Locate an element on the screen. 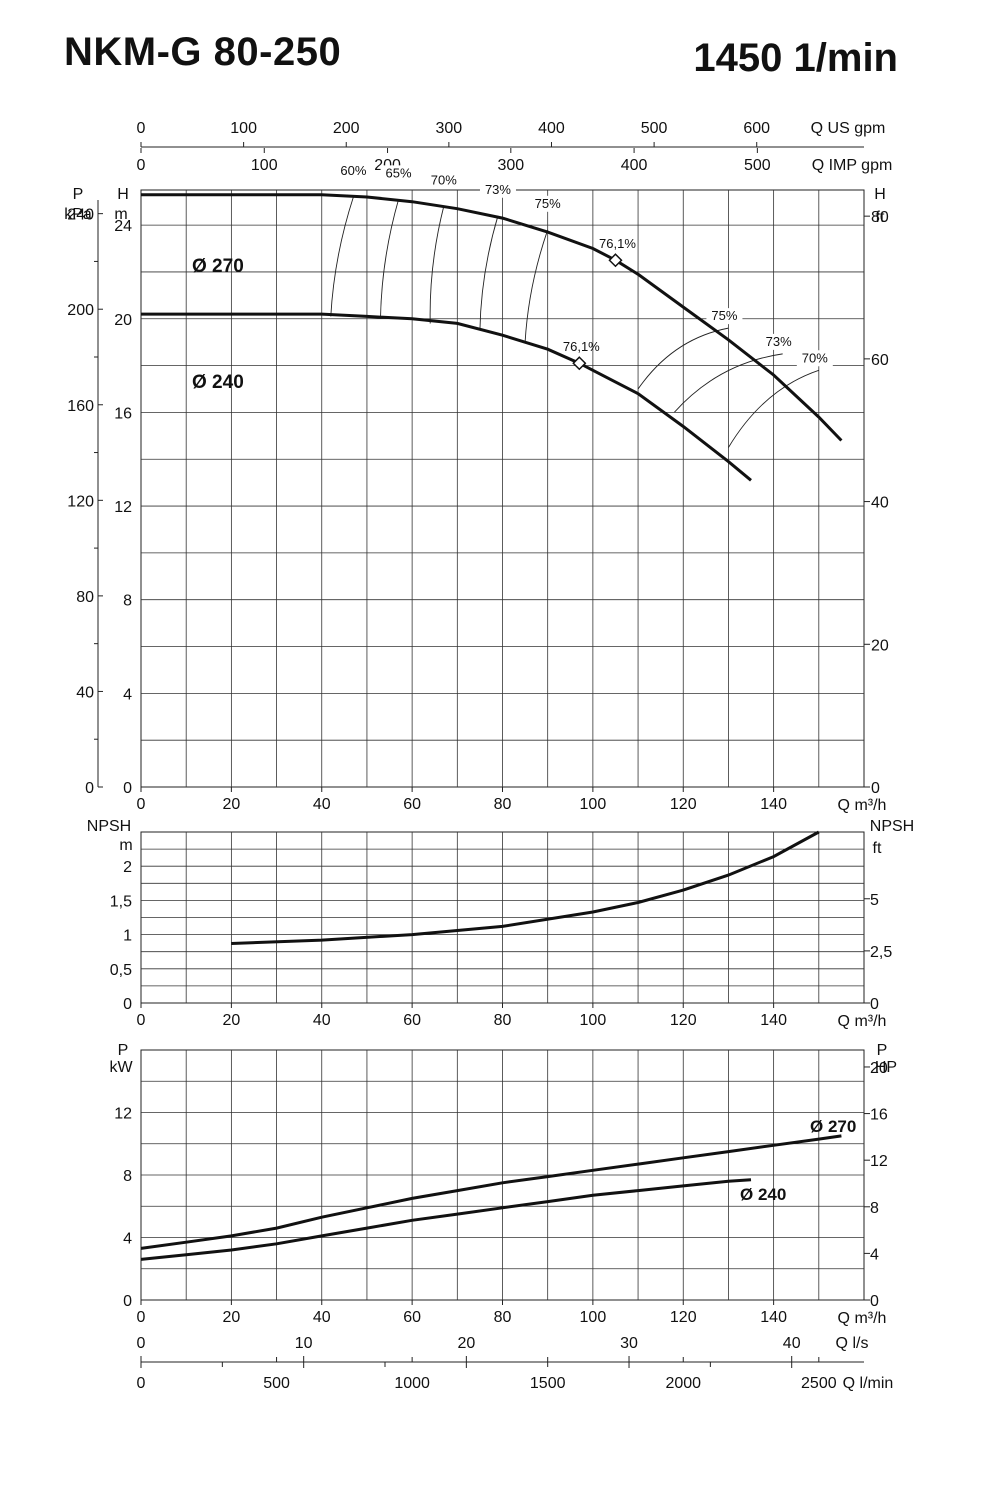  power-curve-label-240: Ø 240 is located at coordinates (763, 1194).